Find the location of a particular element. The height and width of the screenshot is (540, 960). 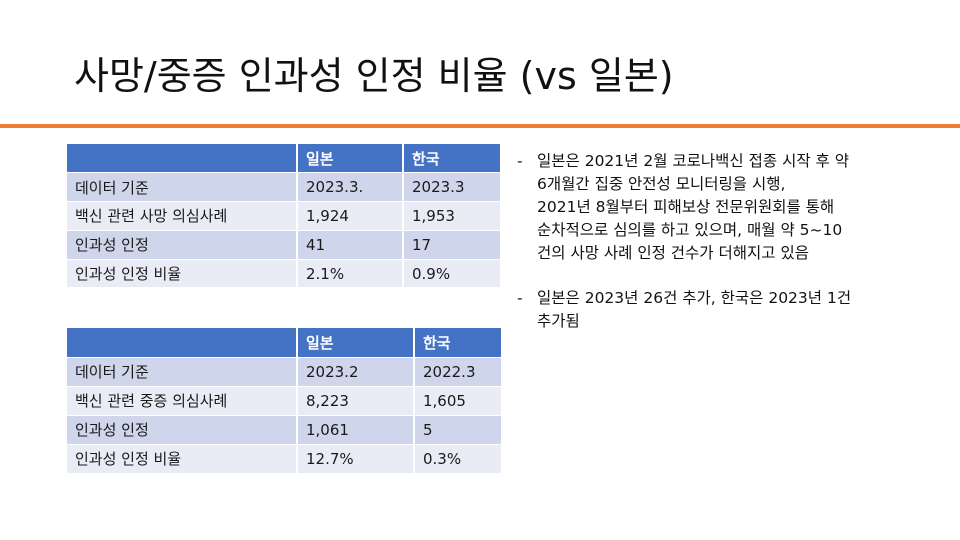

table-row: 데이터 기준 2023.3. 2023.3 is located at coordinates (284, 187).